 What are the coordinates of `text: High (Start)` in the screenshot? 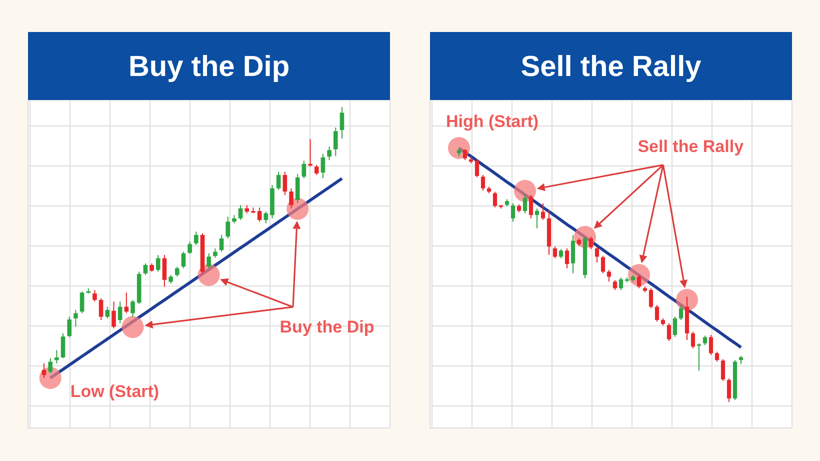 It's located at (492, 121).